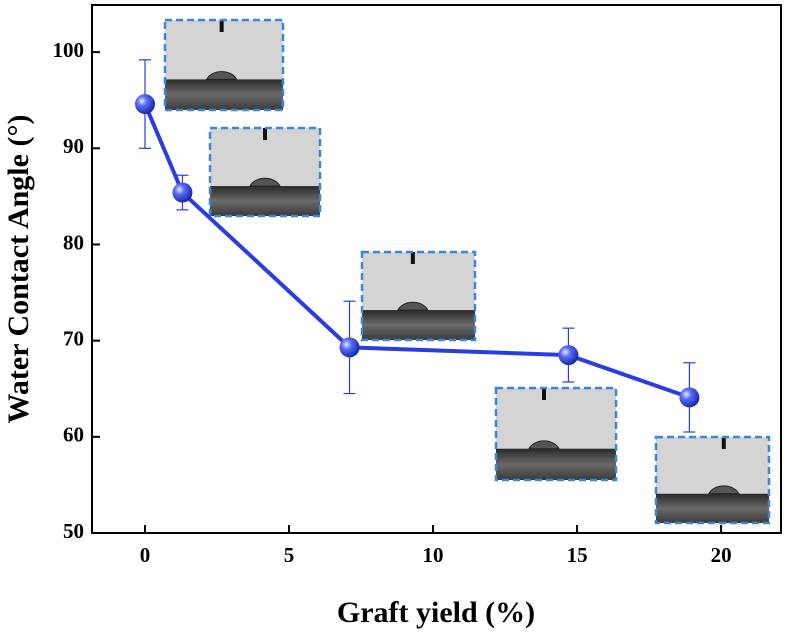 This screenshot has height=641, width=798. What do you see at coordinates (73, 531) in the screenshot?
I see `y-tick-label: 50` at bounding box center [73, 531].